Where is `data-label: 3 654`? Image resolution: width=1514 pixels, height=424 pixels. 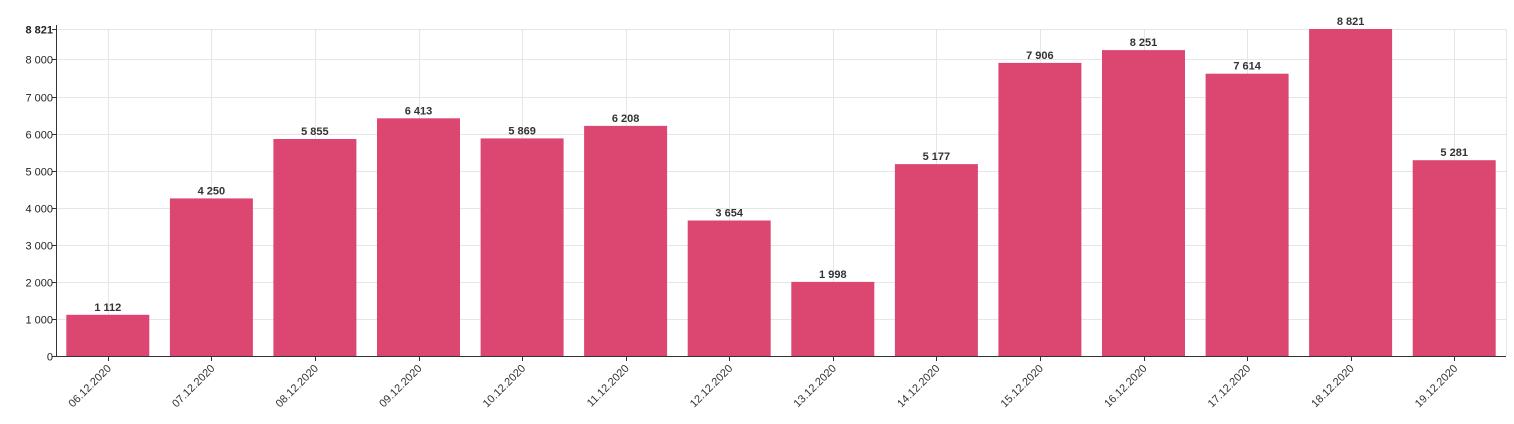
data-label: 3 654 is located at coordinates (729, 214).